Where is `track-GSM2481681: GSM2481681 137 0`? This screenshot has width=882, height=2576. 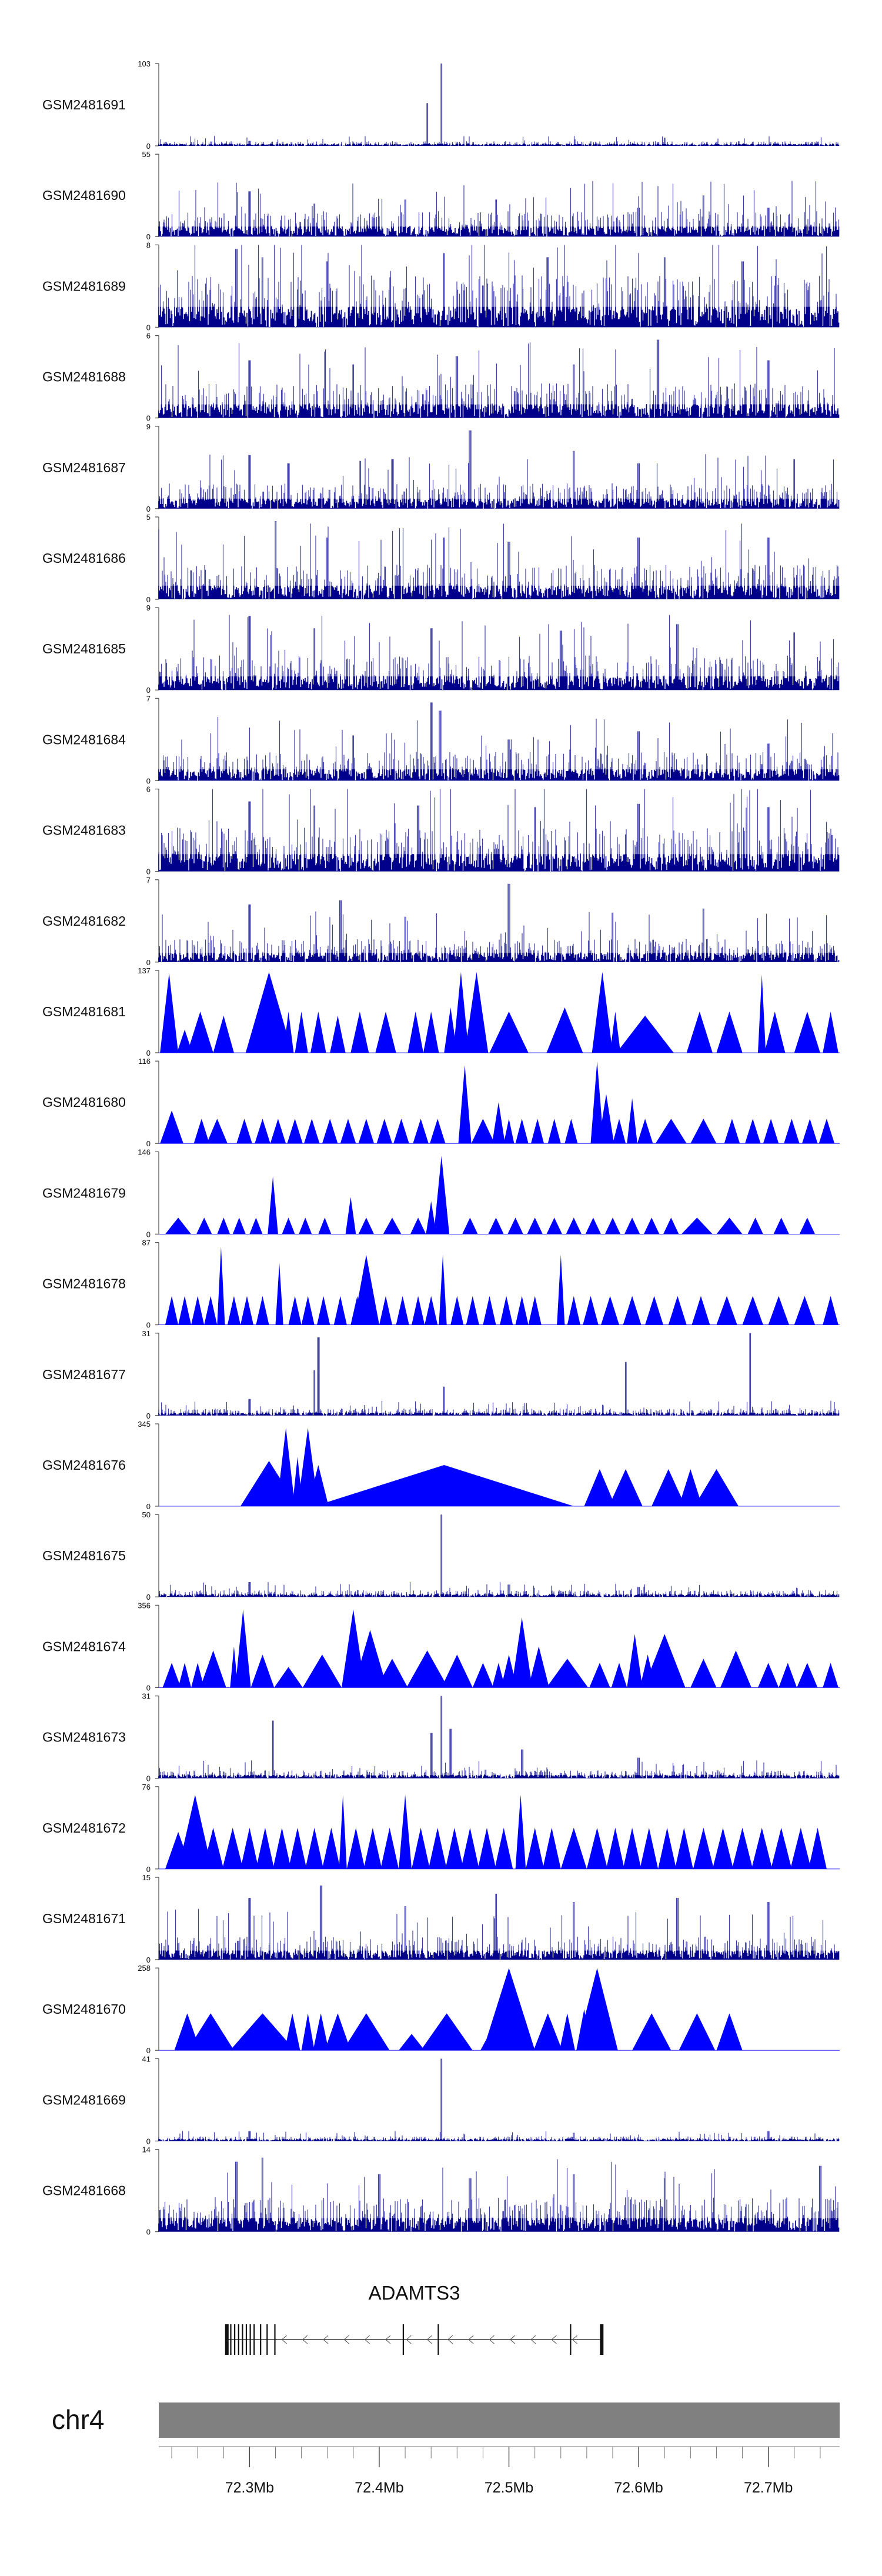
track-GSM2481681: GSM2481681 137 0 is located at coordinates (441, 1011).